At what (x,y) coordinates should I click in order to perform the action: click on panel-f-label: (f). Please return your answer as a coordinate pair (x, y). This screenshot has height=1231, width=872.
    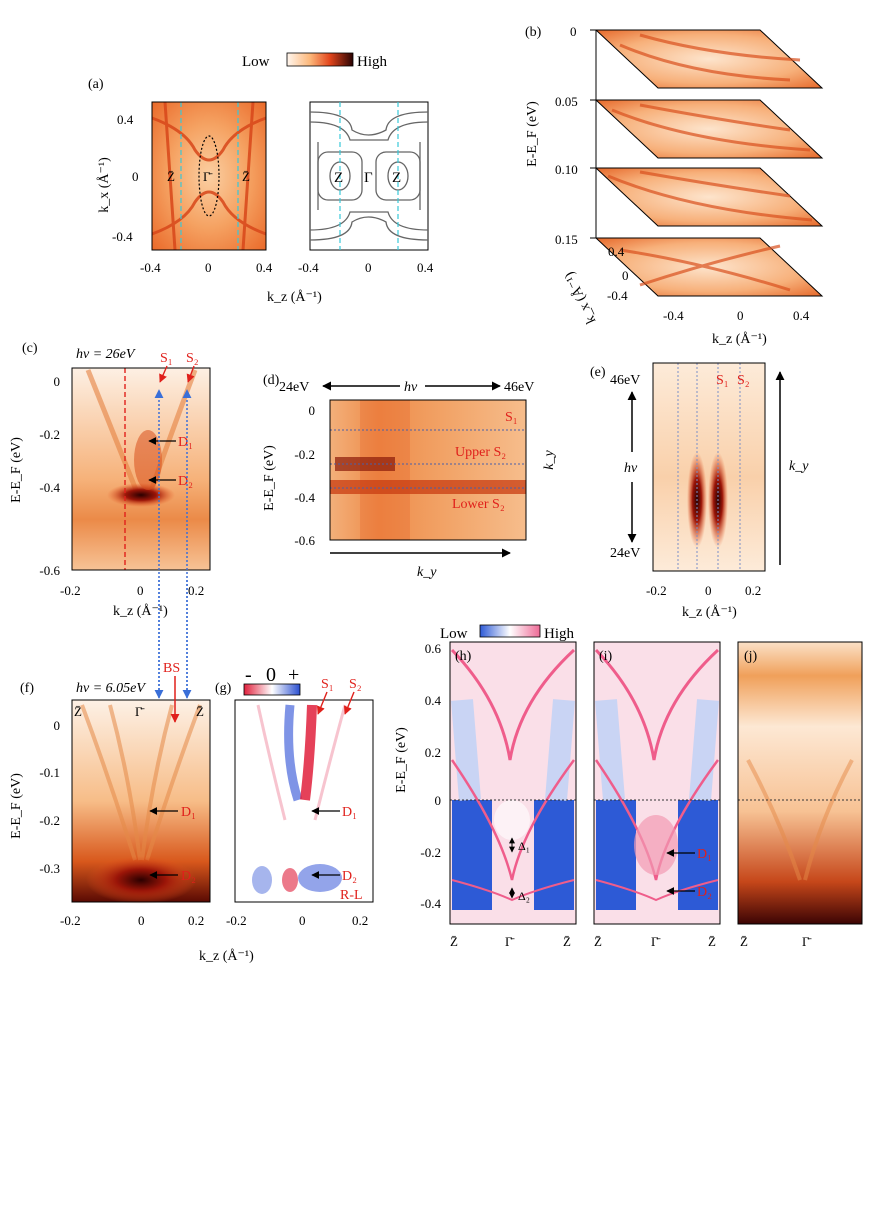
    Looking at the image, I should click on (27, 688).